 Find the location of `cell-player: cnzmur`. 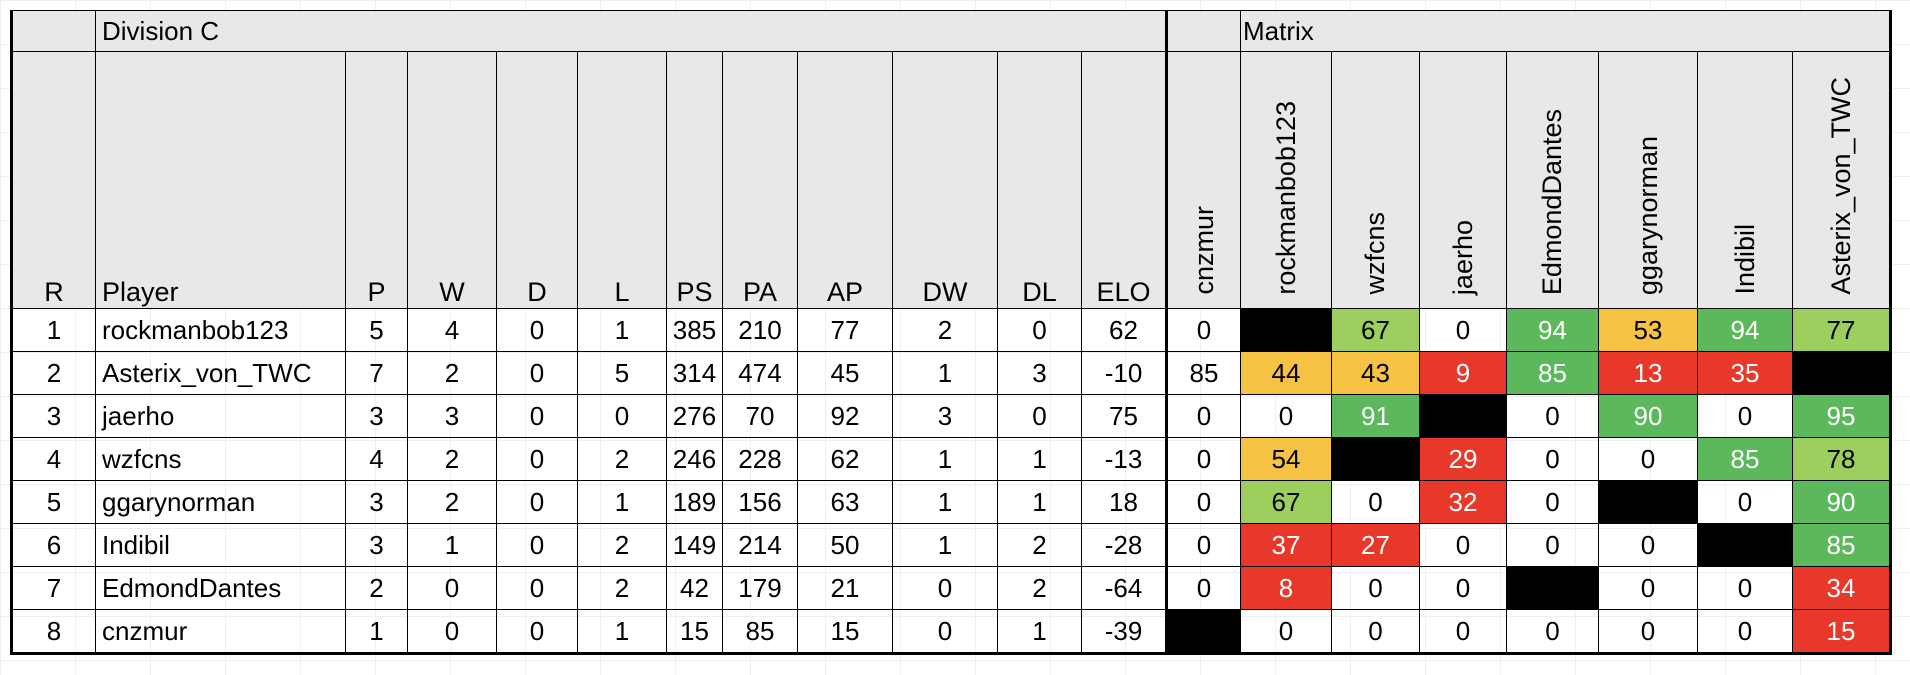

cell-player: cnzmur is located at coordinates (220, 632).